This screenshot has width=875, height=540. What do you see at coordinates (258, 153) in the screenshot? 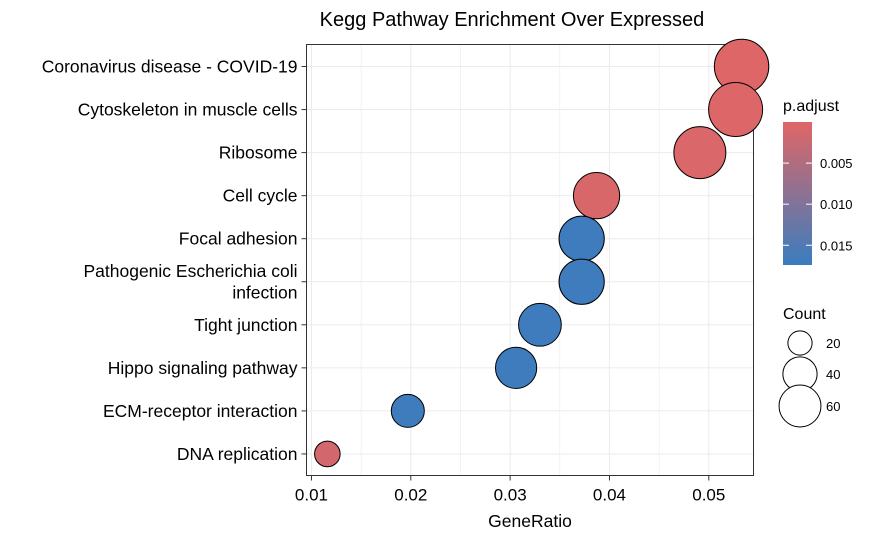
I see `category-label: Ribosome` at bounding box center [258, 153].